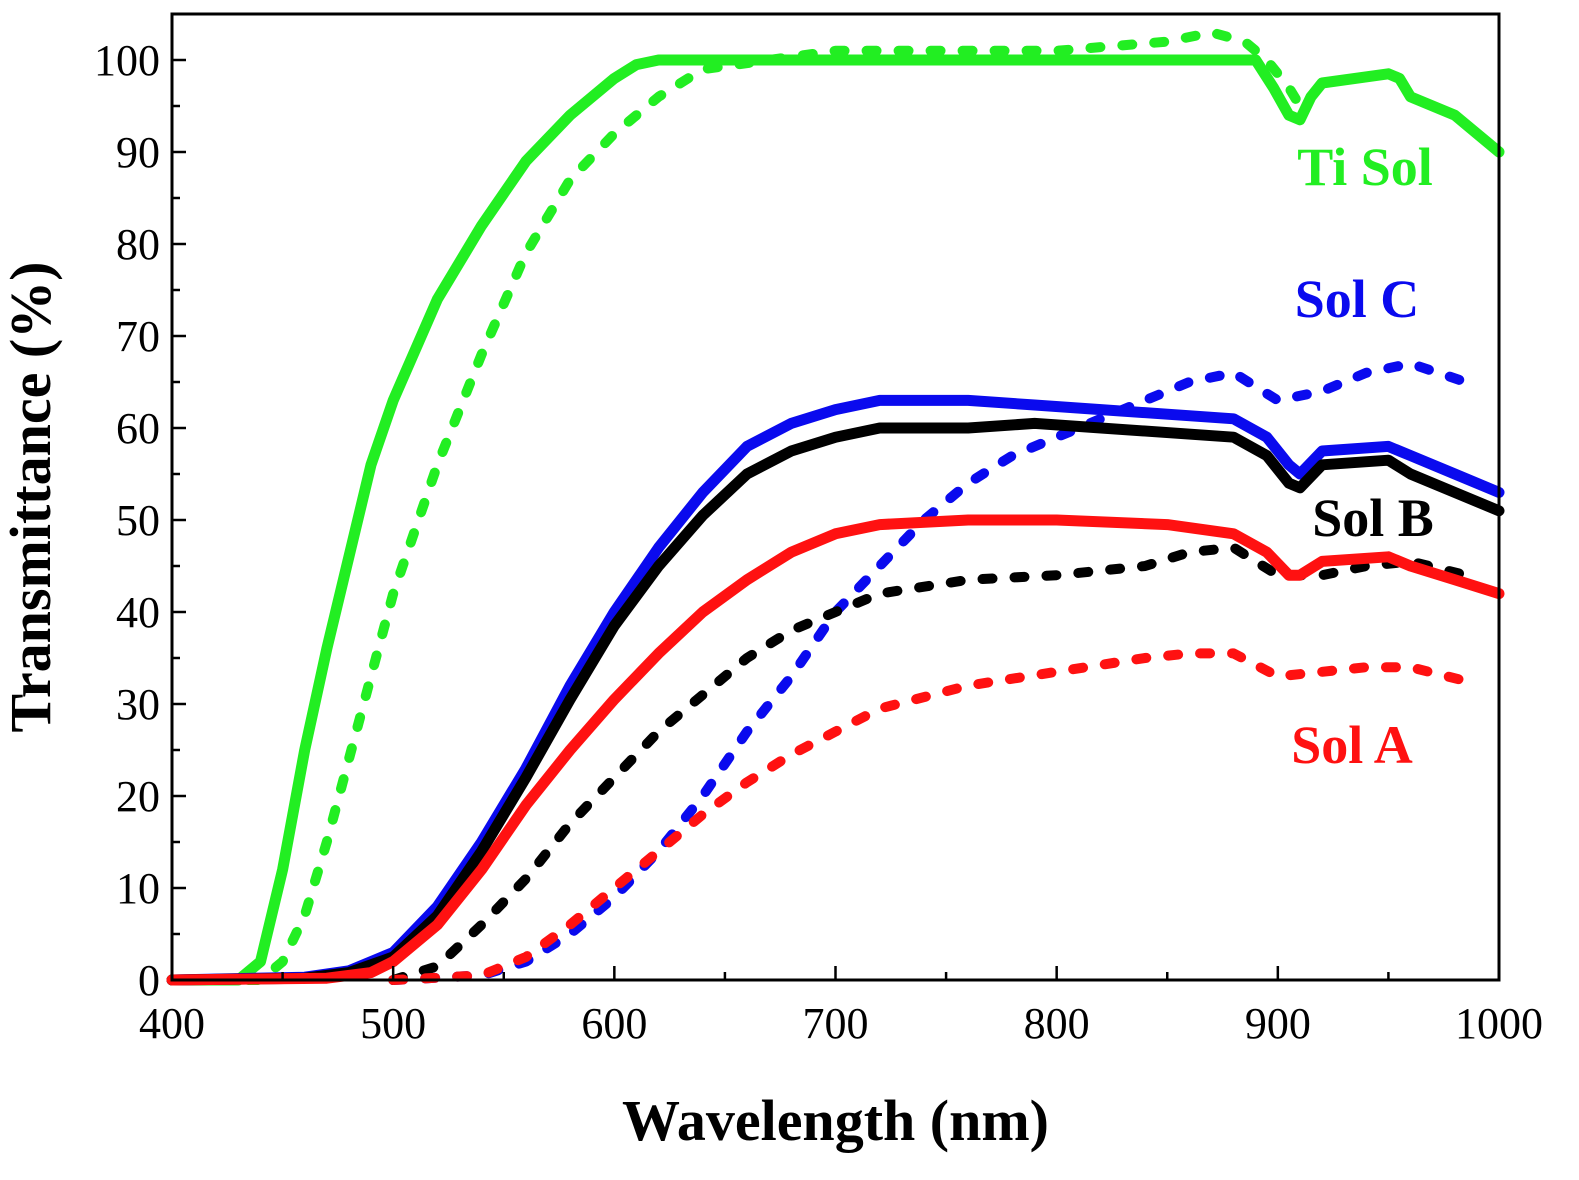 The image size is (1579, 1180). I want to click on y-tick-label: 30, so click(138, 704).